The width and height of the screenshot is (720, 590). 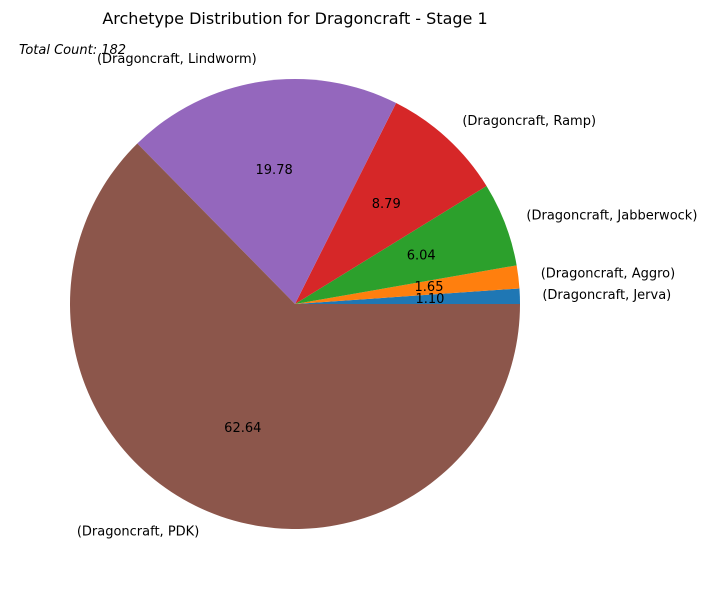 I want to click on pie-category-label-3: (Dragoncraft, Ramp), so click(x=529, y=121).